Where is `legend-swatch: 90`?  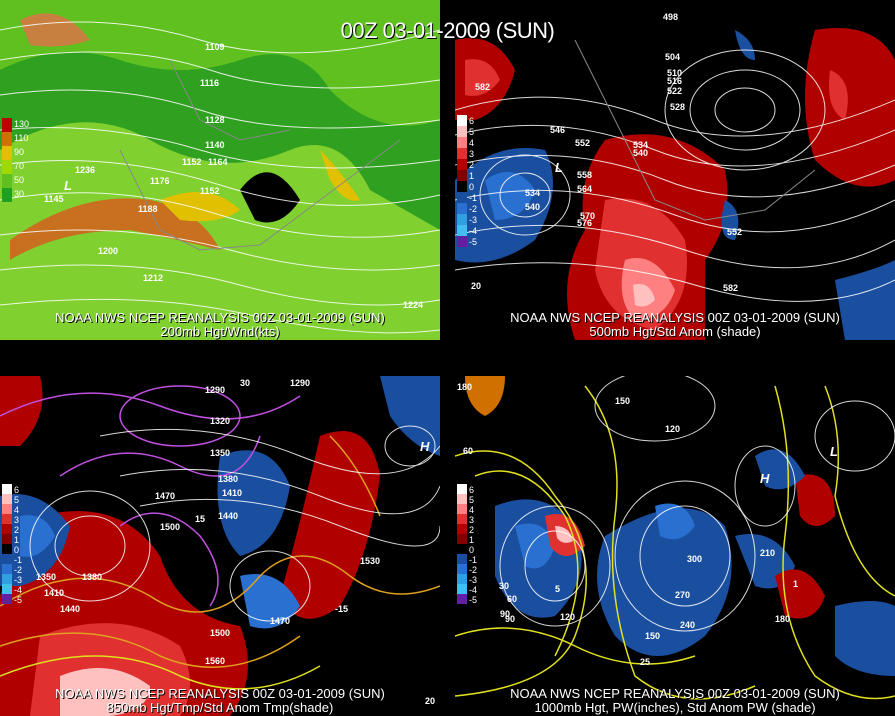 legend-swatch: 90 is located at coordinates (13, 153).